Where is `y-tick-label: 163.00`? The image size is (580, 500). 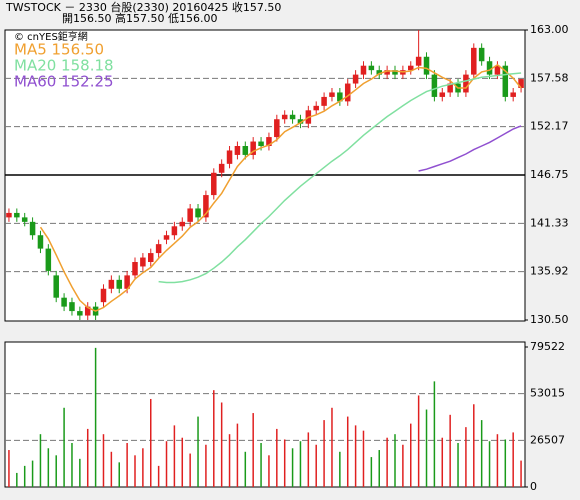
y-tick-label: 163.00 is located at coordinates (549, 29).